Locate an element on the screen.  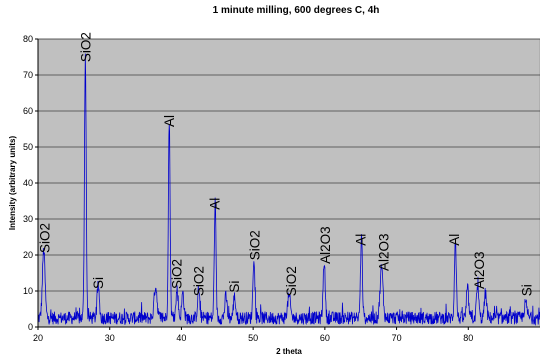
x-tick-label: 50 is located at coordinates (253, 338).